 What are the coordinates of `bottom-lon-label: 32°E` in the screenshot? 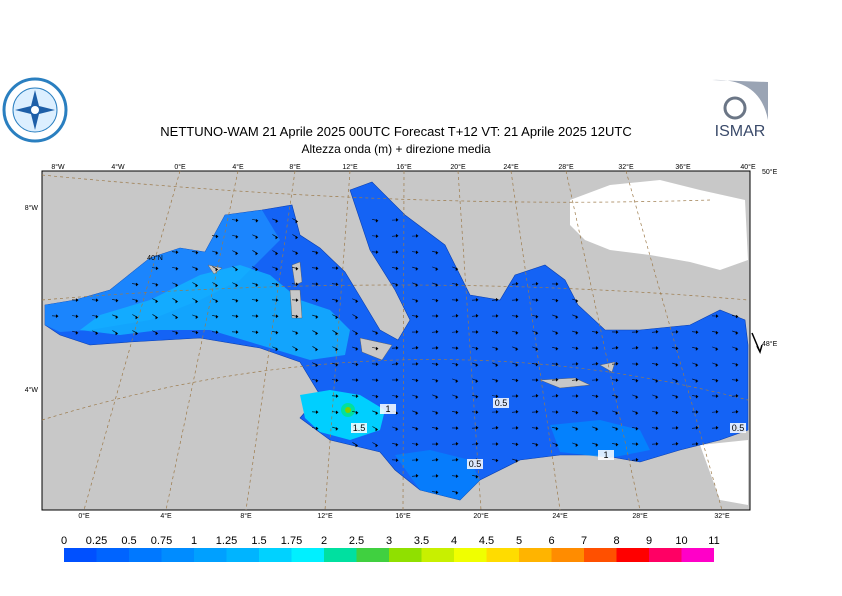 It's located at (722, 516).